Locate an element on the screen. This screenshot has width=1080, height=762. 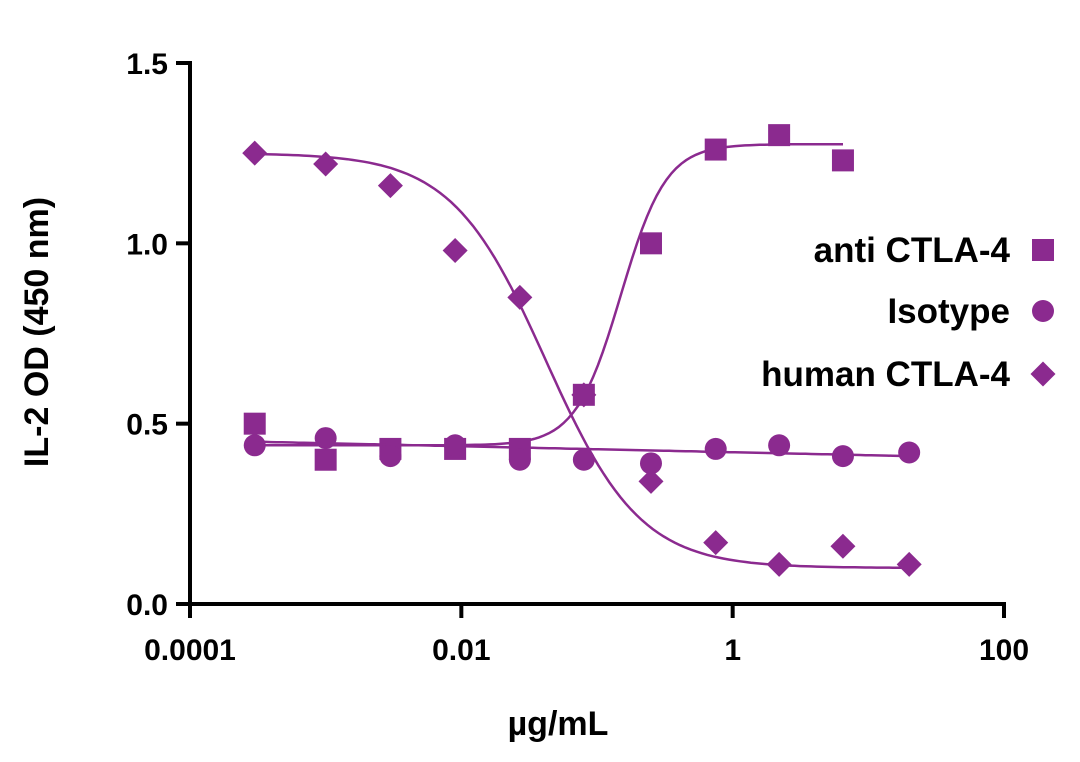
legend-label-human-ctla-4: human CTLA-4 is located at coordinates (885, 374).